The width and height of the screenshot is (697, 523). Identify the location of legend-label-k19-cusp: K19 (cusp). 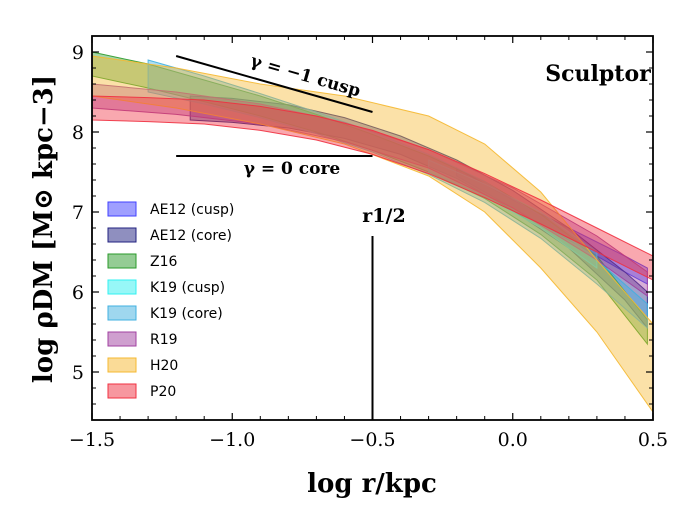
(187, 288).